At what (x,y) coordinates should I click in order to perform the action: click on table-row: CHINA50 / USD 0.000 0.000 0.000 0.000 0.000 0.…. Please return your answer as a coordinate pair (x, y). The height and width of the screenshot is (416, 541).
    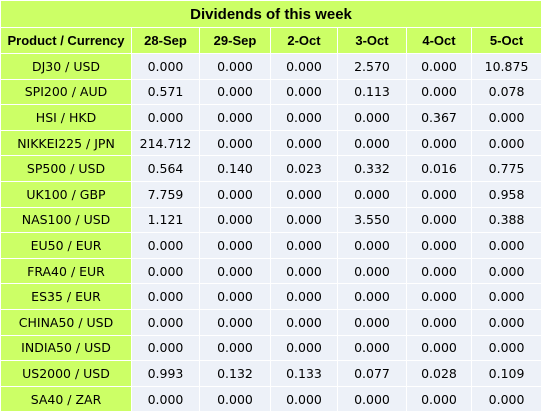
    Looking at the image, I should click on (270, 322).